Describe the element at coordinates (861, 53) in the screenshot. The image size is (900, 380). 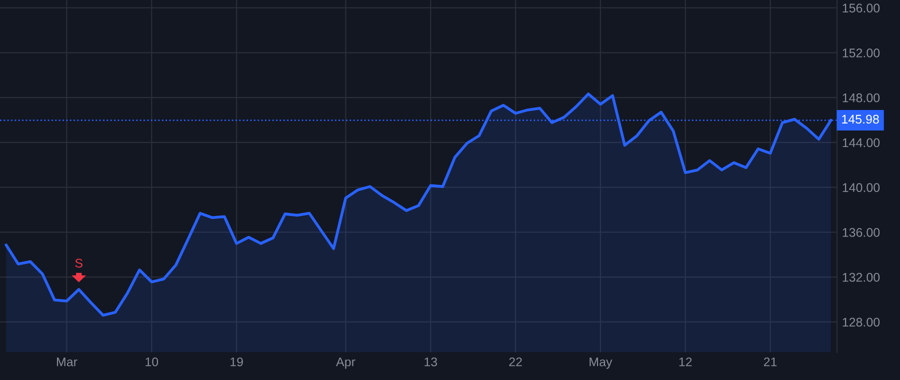
I see `y-tick-label: 152.00` at that location.